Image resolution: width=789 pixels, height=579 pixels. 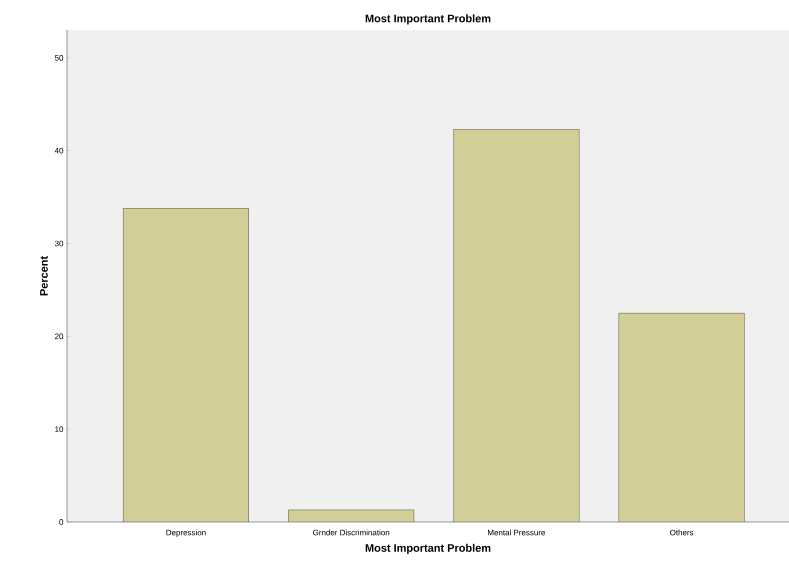 I want to click on y-axis-title: Percent, so click(x=44, y=276).